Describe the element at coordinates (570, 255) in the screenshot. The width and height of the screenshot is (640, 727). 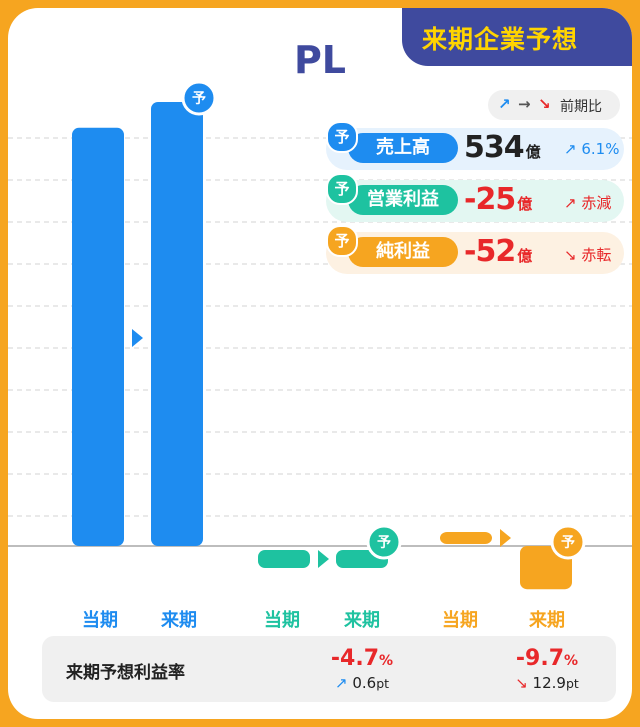
I see `change-arrow-icon: ↘` at that location.